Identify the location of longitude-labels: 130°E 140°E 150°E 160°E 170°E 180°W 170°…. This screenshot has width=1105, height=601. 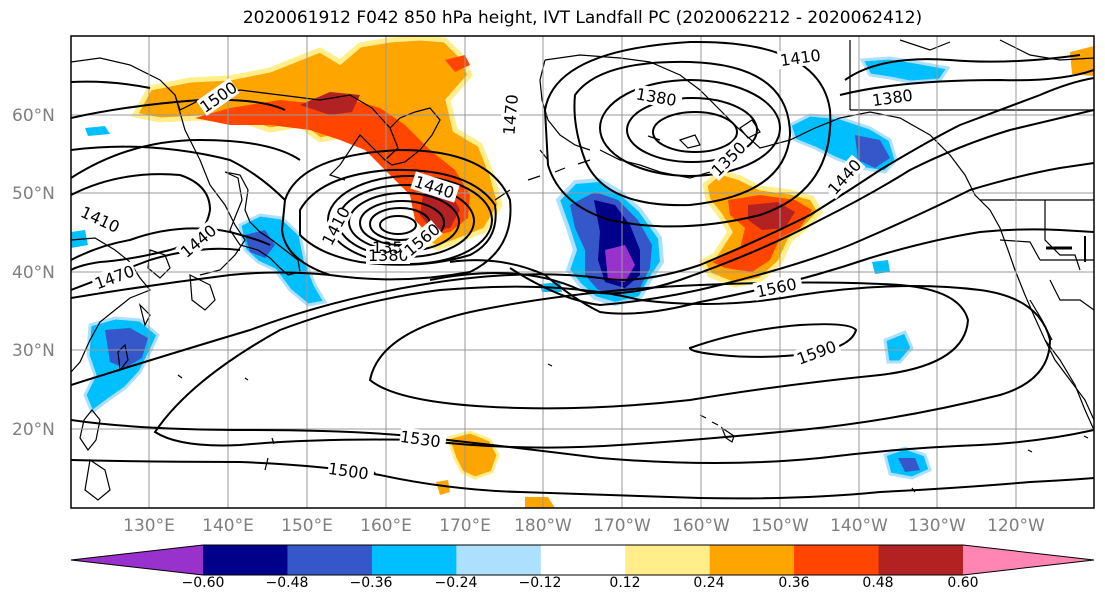
(584, 526).